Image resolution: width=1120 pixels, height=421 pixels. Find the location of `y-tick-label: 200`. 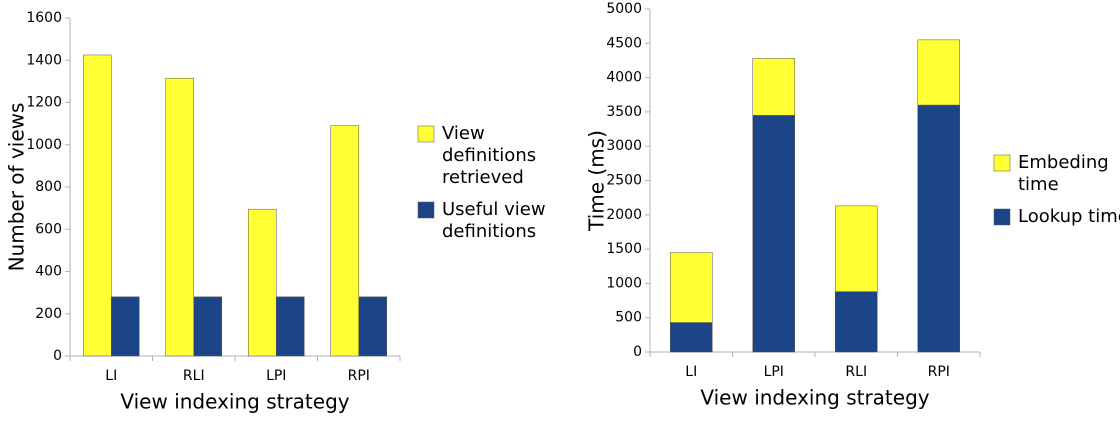

y-tick-label: 200 is located at coordinates (48, 314).